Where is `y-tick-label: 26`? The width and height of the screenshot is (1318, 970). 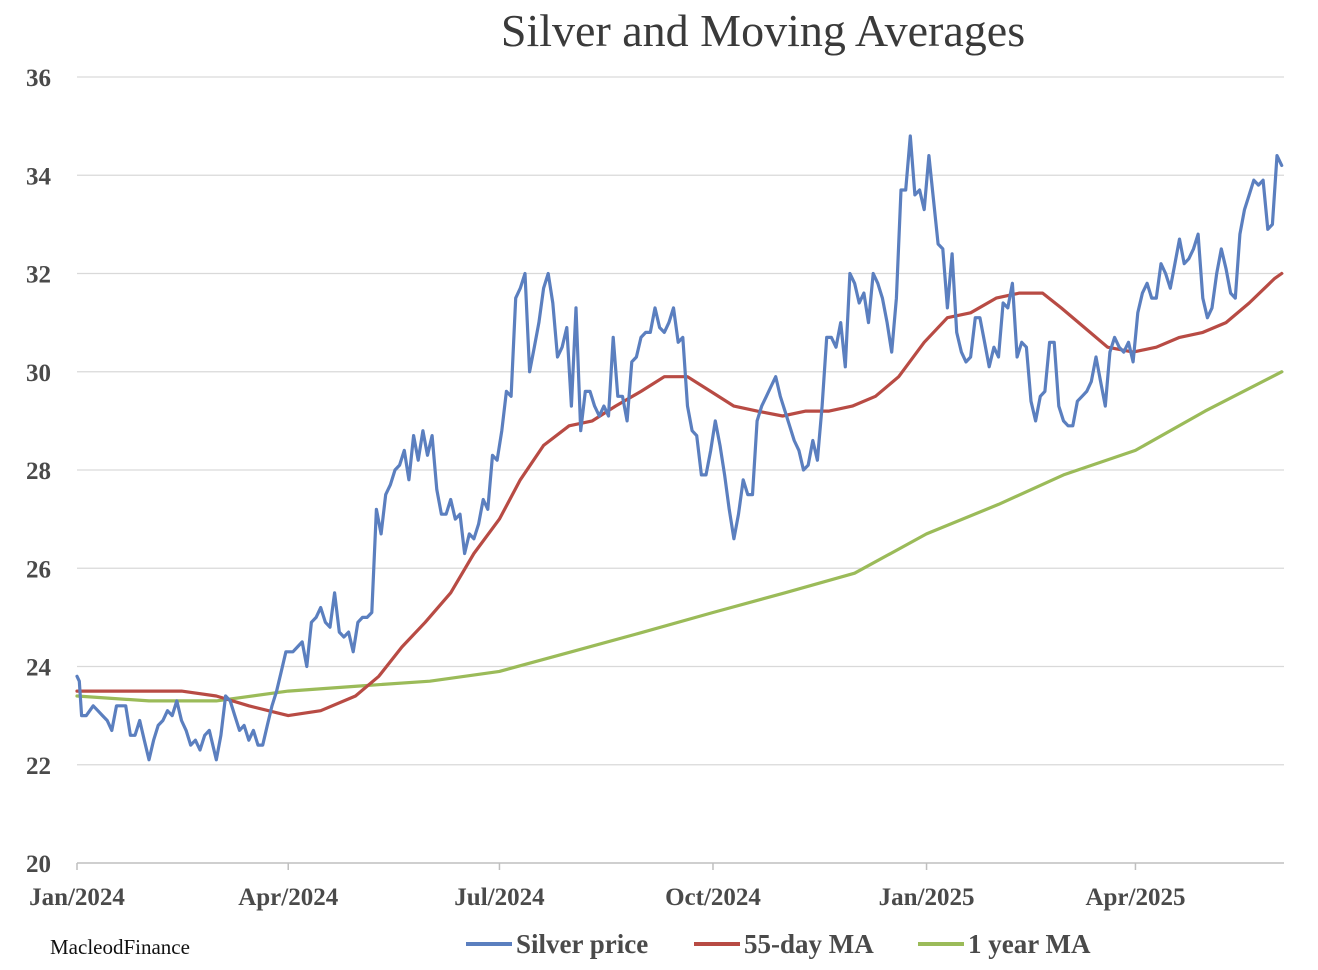 y-tick-label: 26 is located at coordinates (38, 569).